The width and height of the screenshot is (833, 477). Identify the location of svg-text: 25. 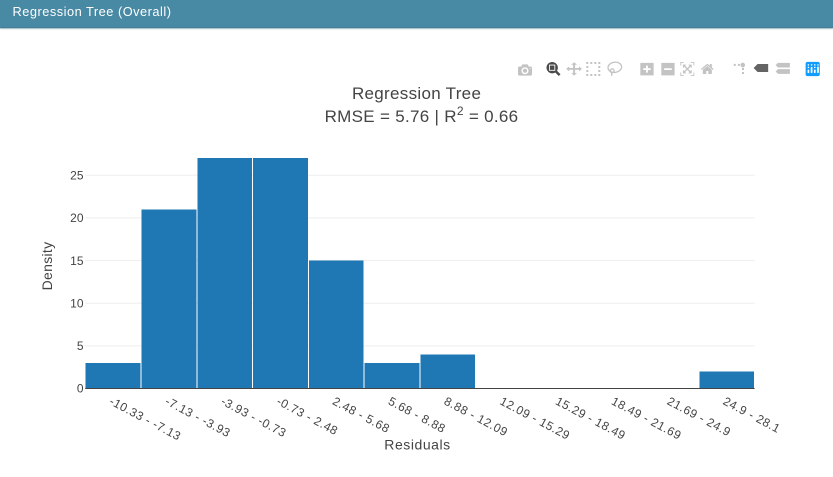
(77, 176).